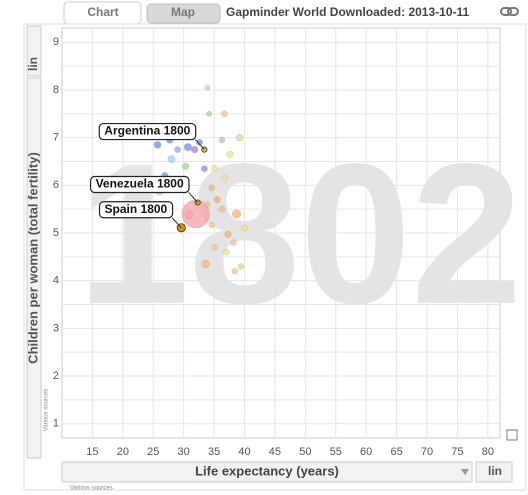 This screenshot has width=528, height=495. What do you see at coordinates (56, 233) in the screenshot?
I see `y-tick-label: 5` at bounding box center [56, 233].